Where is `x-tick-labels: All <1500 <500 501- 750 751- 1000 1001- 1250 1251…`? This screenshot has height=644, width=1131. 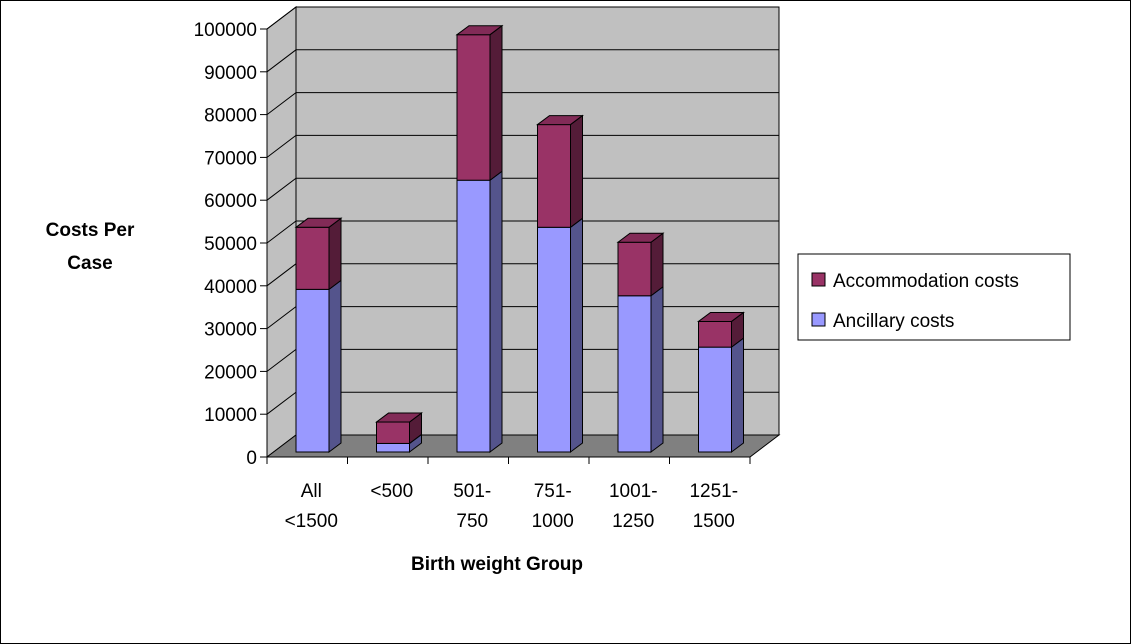
x-tick-labels: All <1500 <500 501- 750 751- 1000 1001- 1250 1251… is located at coordinates (511, 506).